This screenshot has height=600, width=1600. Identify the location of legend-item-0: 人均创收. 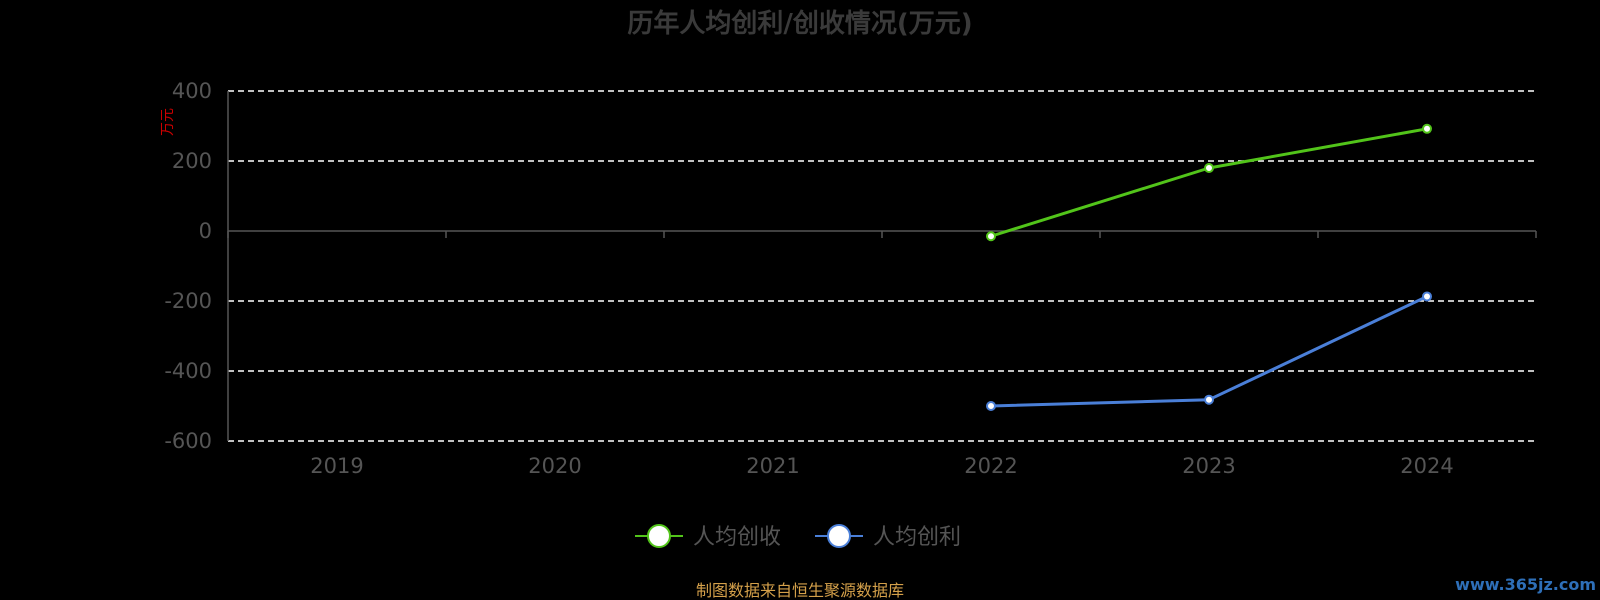
(708, 537).